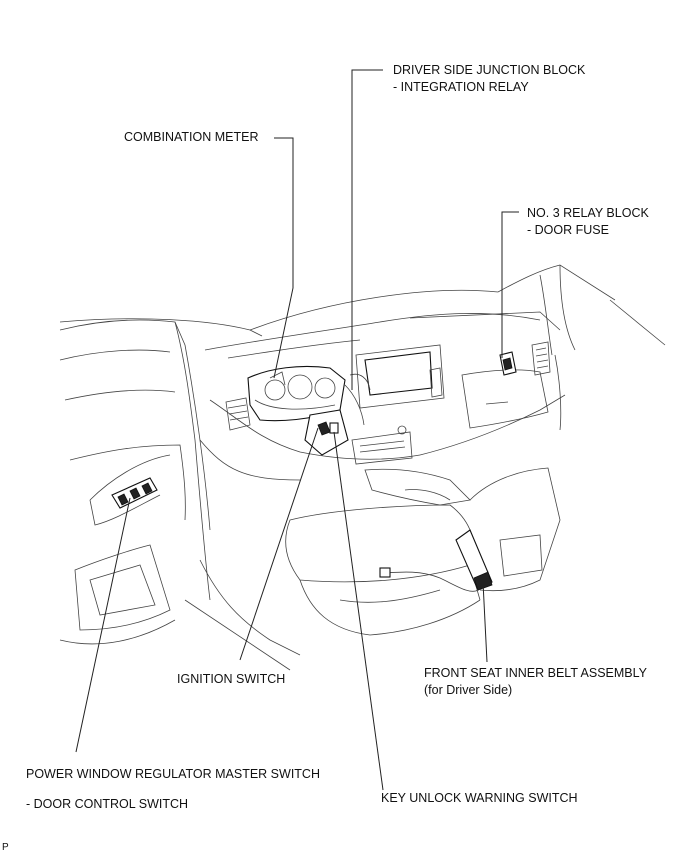  Describe the element at coordinates (568, 230) in the screenshot. I see `label-relay-block-sub: - DOOR FUSE` at that location.